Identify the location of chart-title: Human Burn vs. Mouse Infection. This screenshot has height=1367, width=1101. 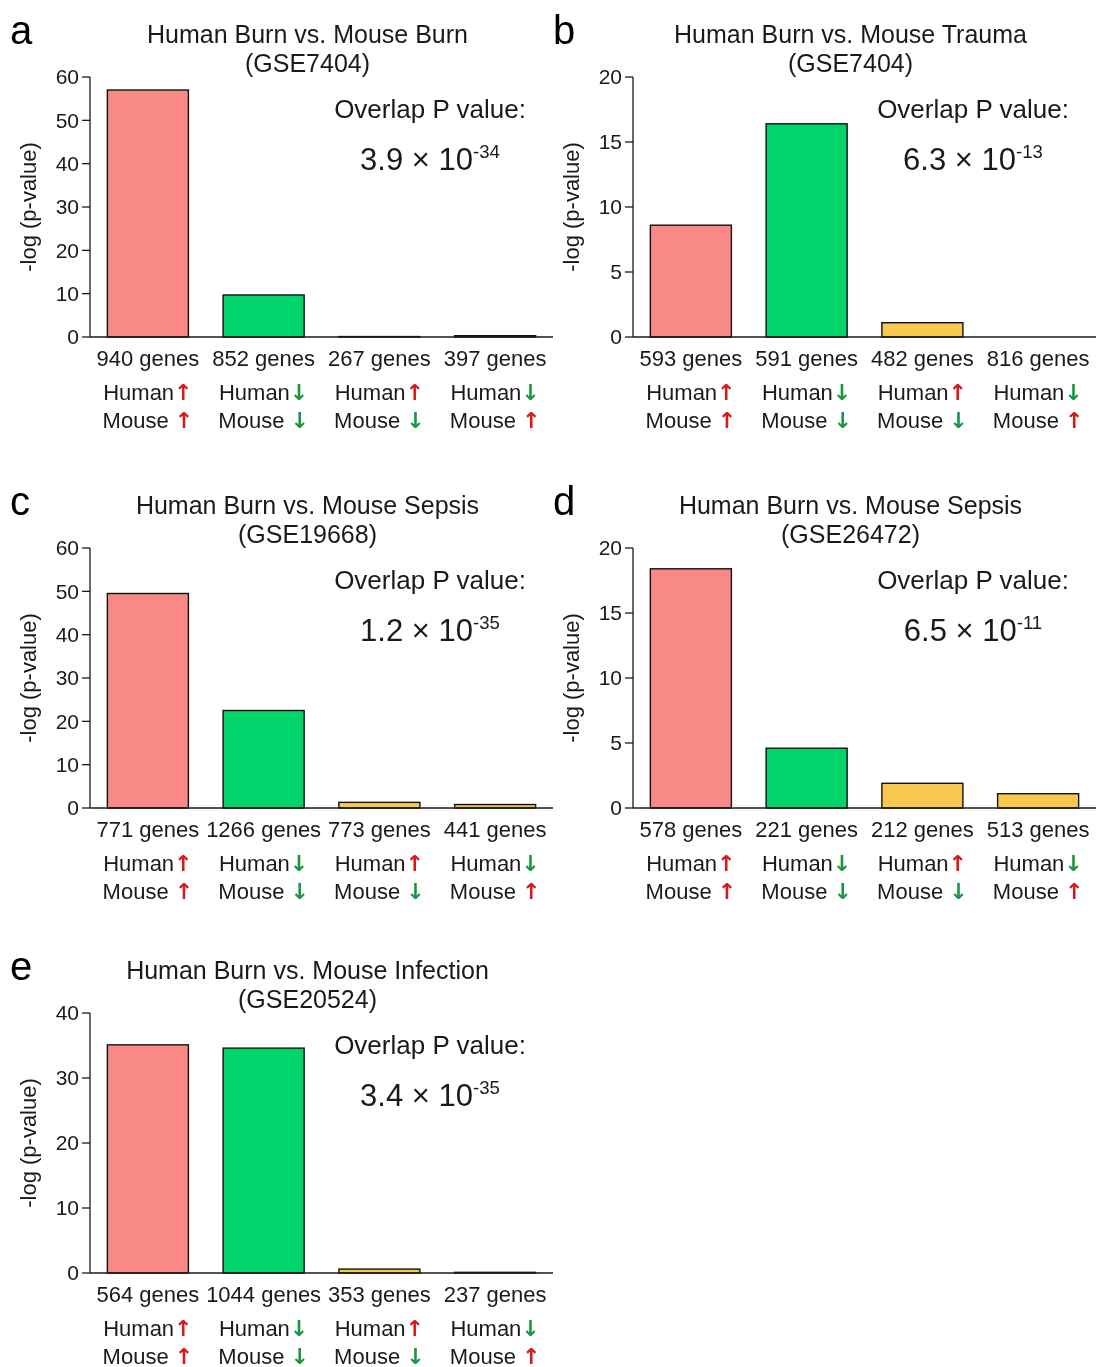
(307, 970).